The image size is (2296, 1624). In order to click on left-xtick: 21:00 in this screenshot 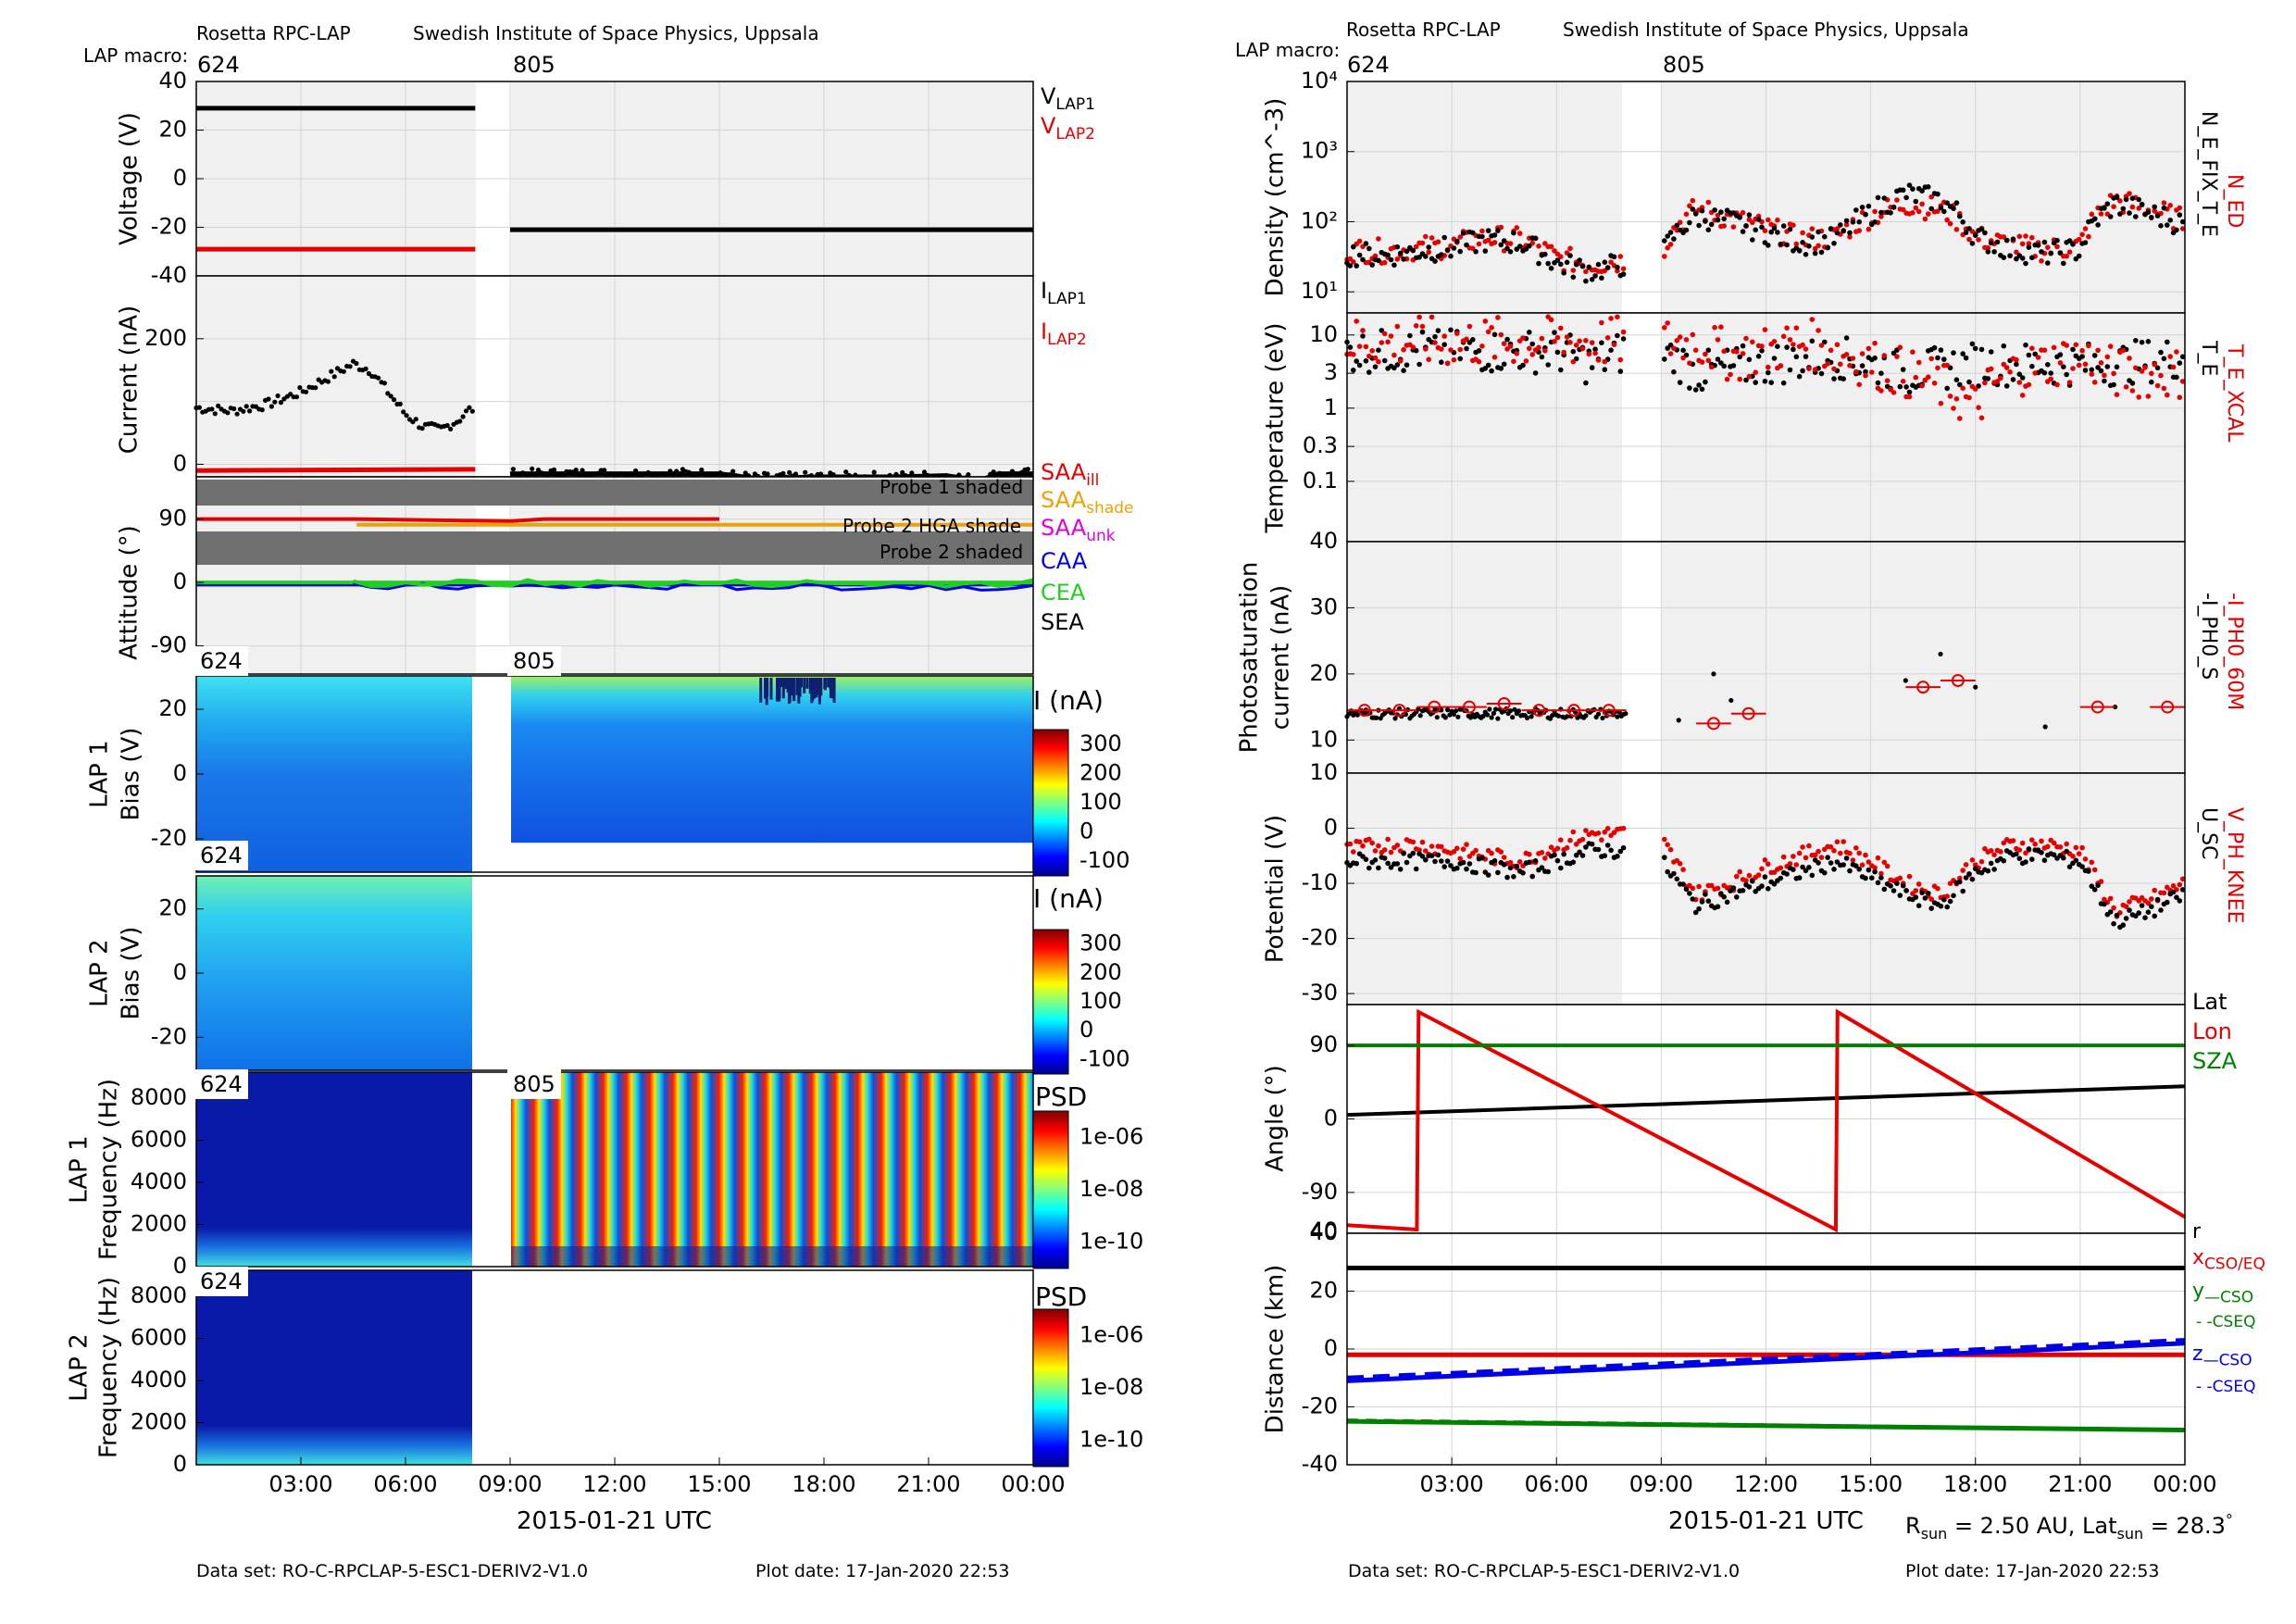, I will do `click(928, 1484)`.